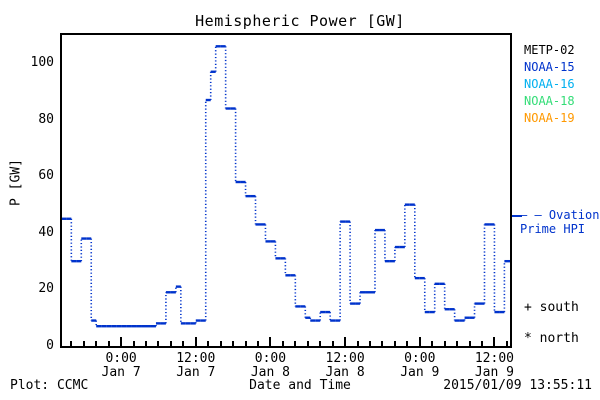  Describe the element at coordinates (551, 338) in the screenshot. I see `legend-symbol-north: * north` at that location.